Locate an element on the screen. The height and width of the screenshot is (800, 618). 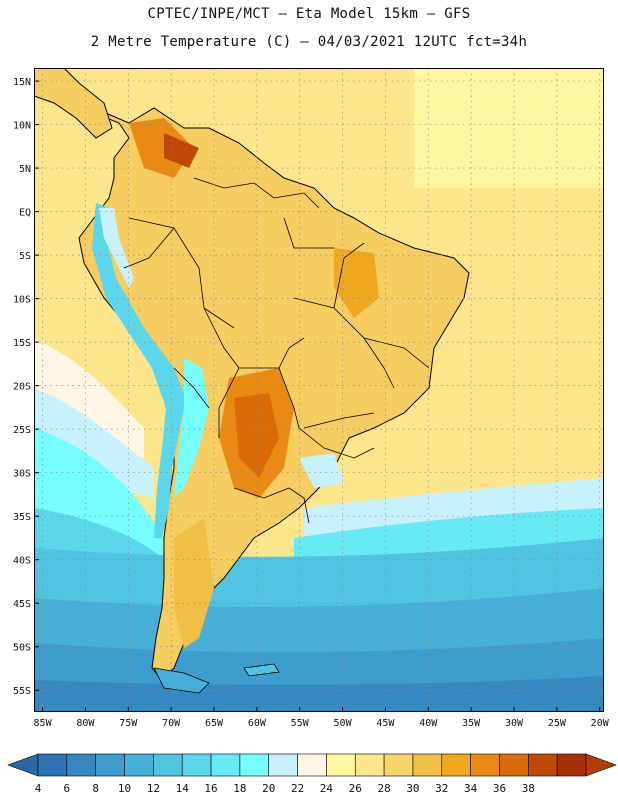
map-title-line1: CPTEC/INPE/MCT – Eta Model 15km – GFS is located at coordinates (309, 14).